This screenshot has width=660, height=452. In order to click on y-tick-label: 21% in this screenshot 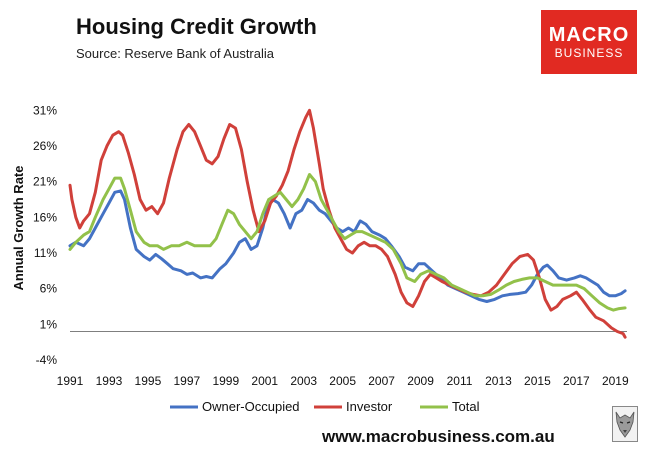, I will do `click(45, 182)`.